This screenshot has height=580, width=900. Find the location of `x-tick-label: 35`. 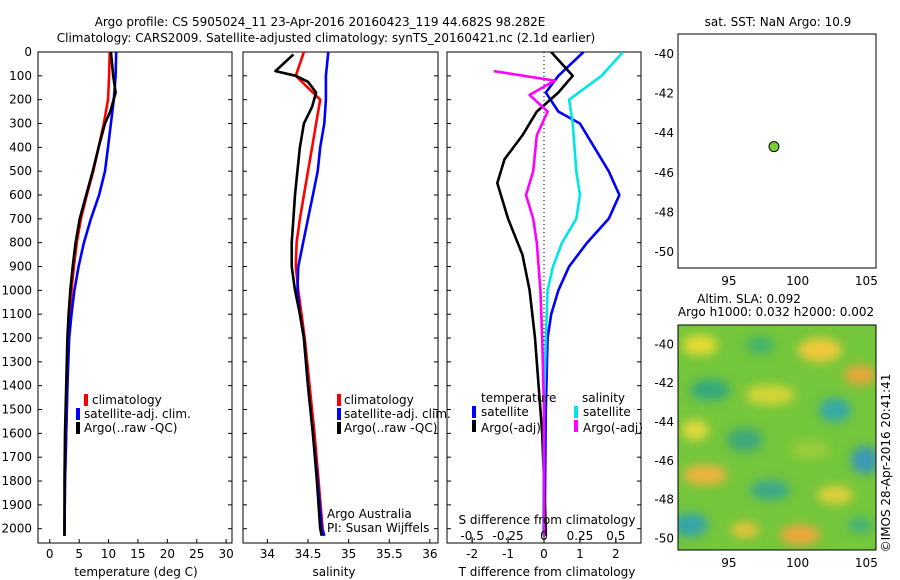

x-tick-label: 35 is located at coordinates (348, 554).